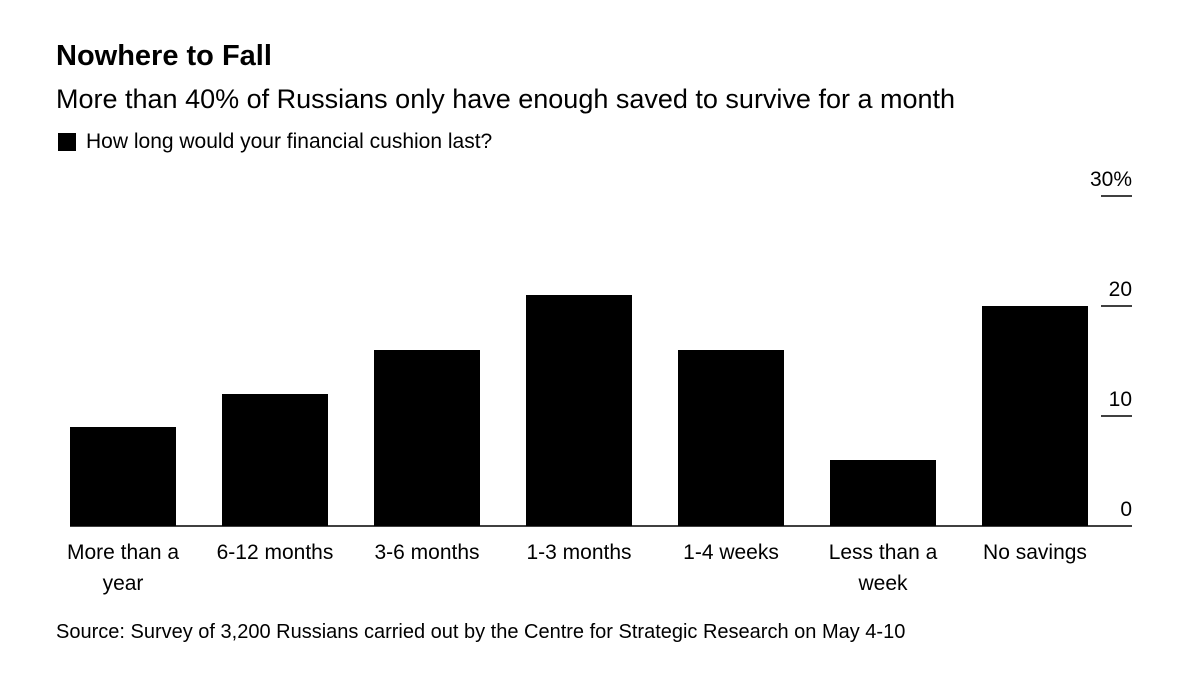 The width and height of the screenshot is (1200, 679). I want to click on x-category-label: Less than a, so click(883, 552).